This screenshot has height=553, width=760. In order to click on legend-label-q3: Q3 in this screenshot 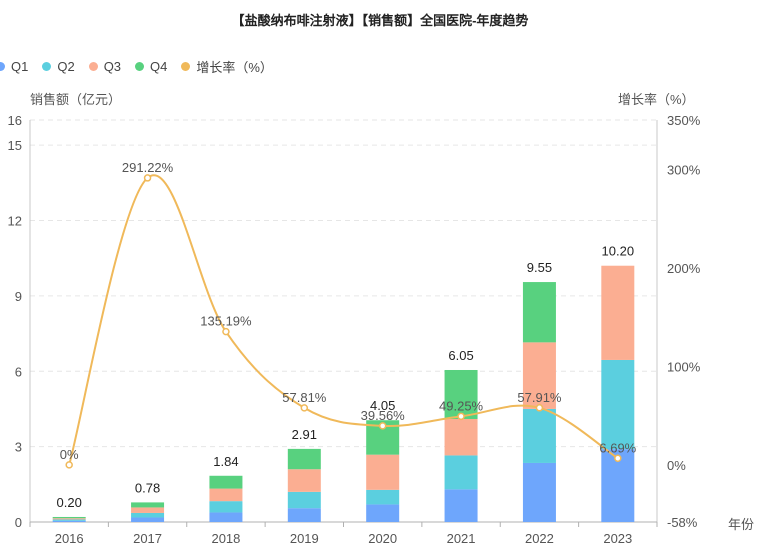, I will do `click(112, 66)`.